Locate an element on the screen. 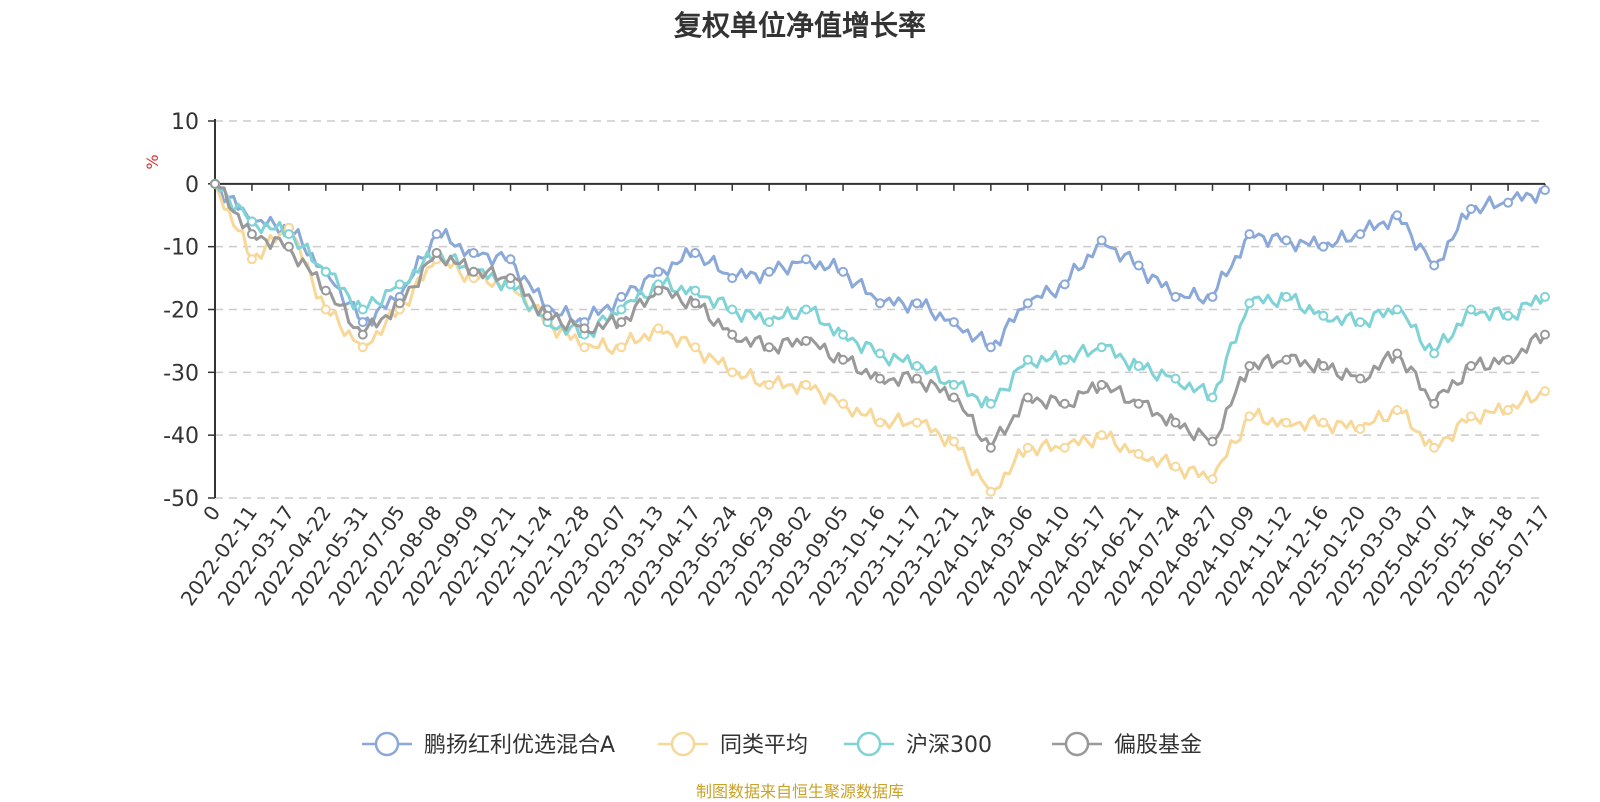 This screenshot has height=802, width=1600. y-tick-label: 0 is located at coordinates (192, 185).